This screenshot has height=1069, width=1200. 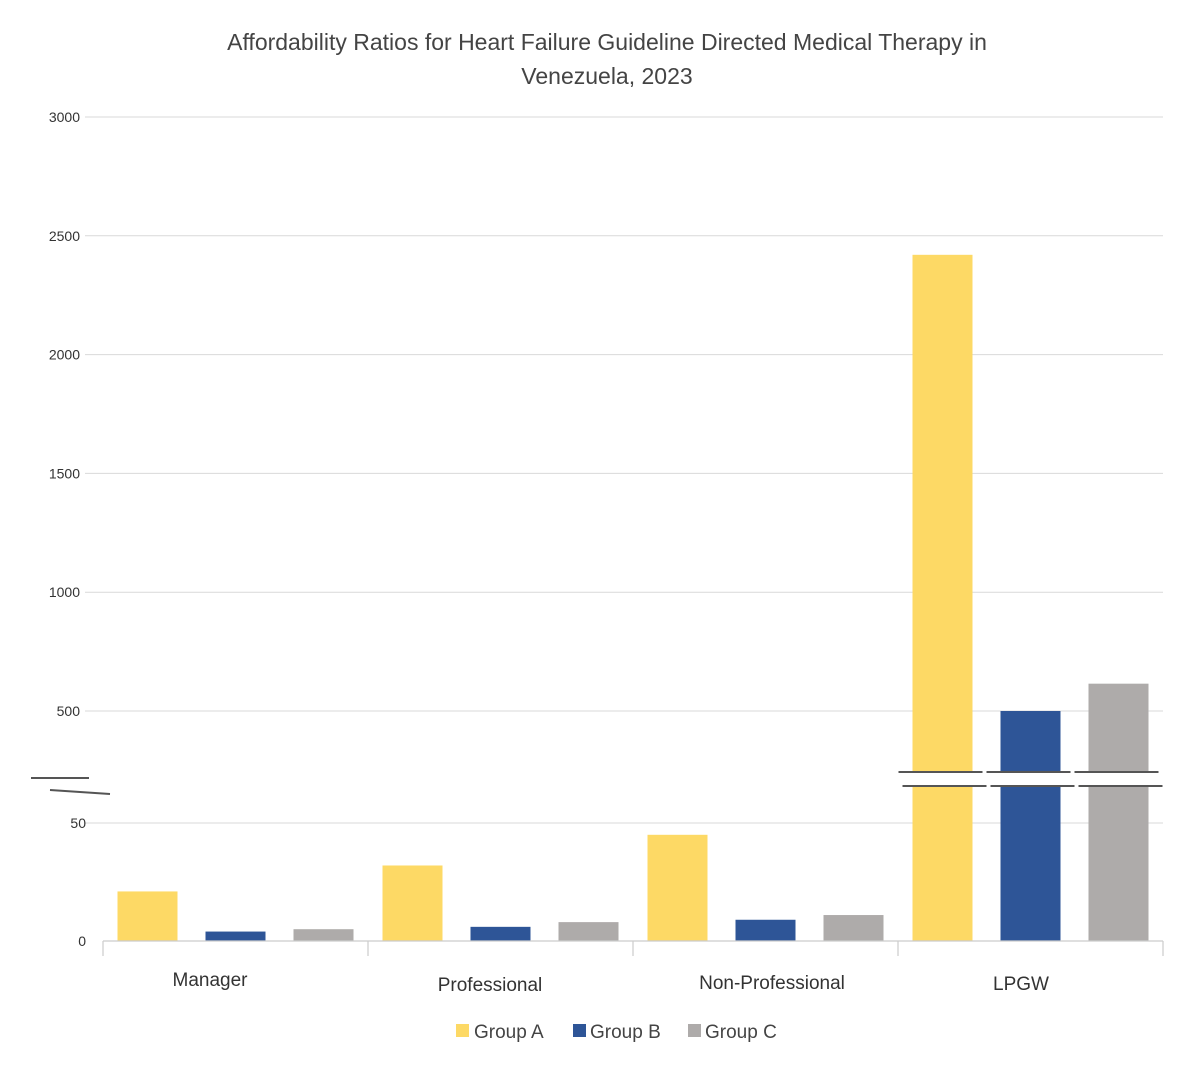 What do you see at coordinates (64, 117) in the screenshot?
I see `y-tick-label: 3000` at bounding box center [64, 117].